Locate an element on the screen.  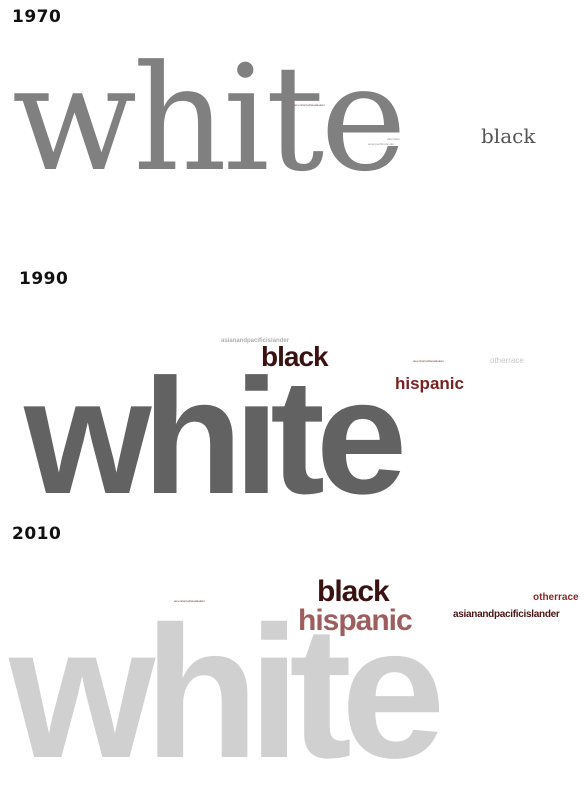
year-label-1970: 1970 is located at coordinates (37, 17).